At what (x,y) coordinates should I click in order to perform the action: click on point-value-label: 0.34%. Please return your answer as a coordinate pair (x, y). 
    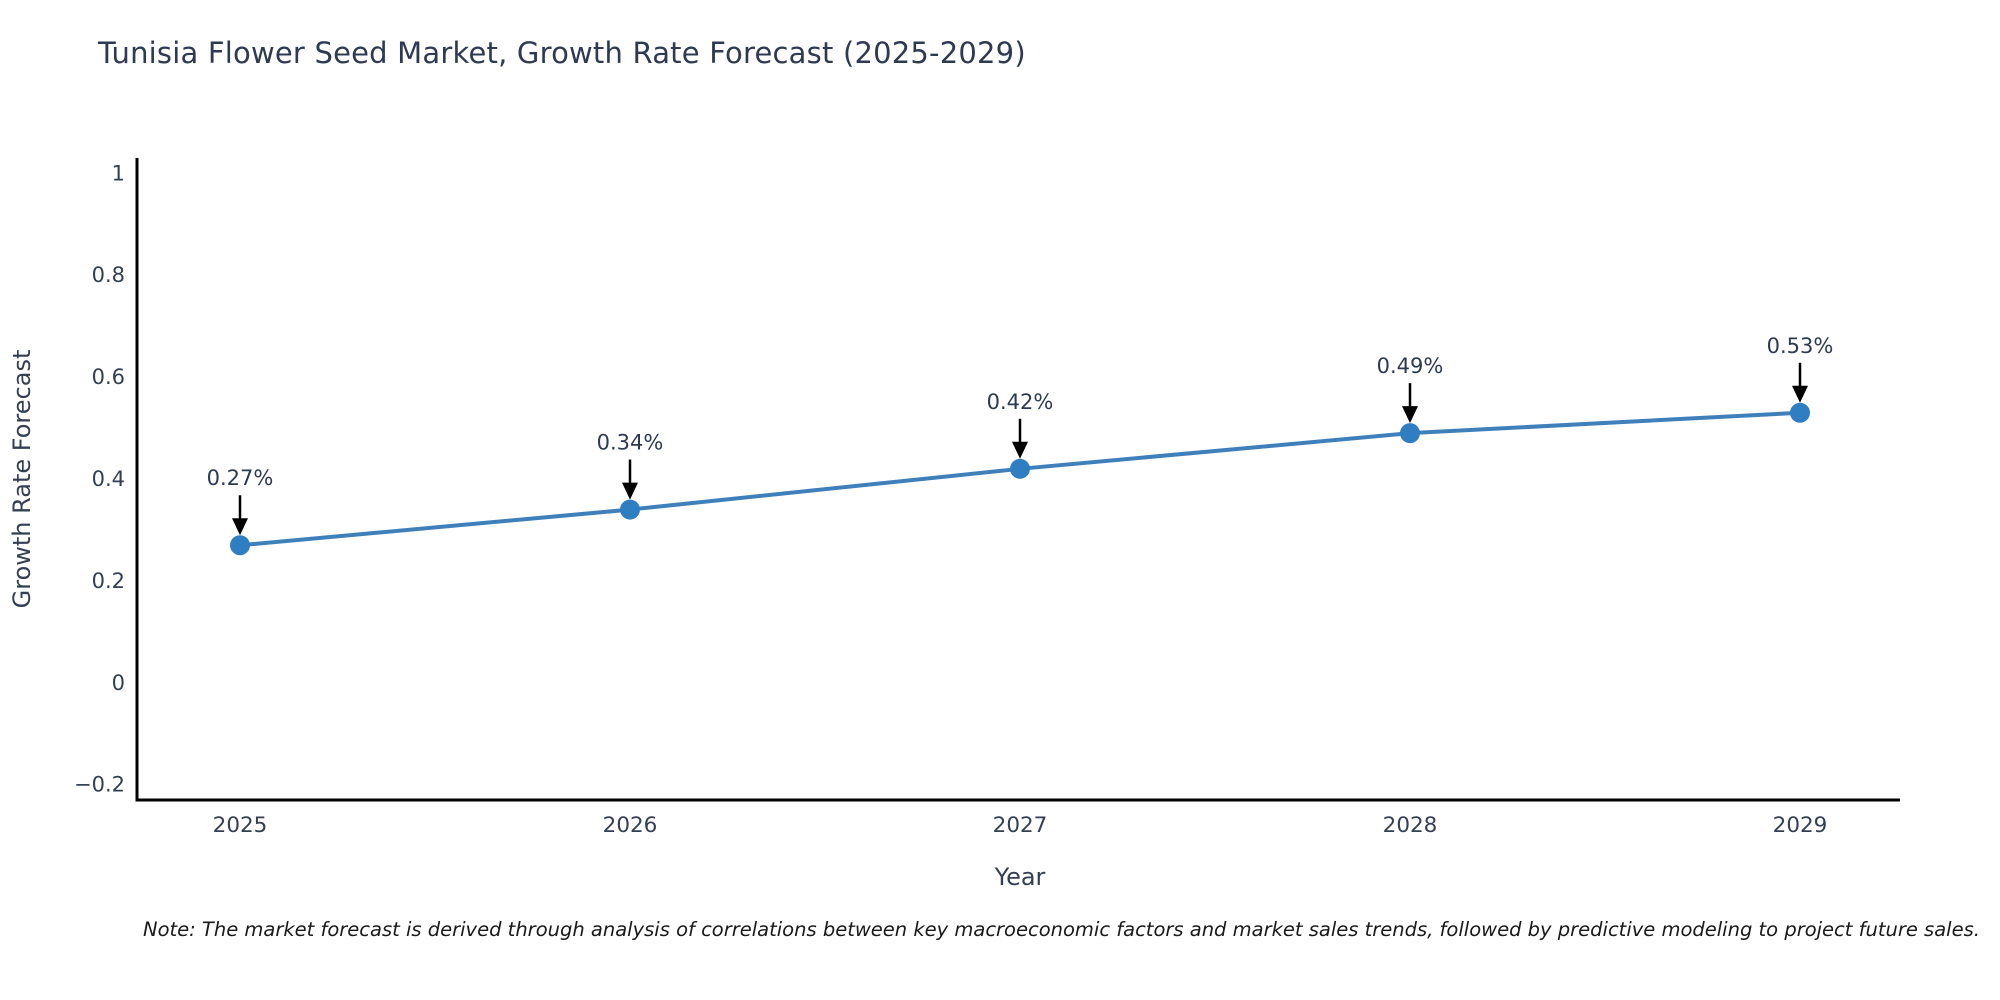
    Looking at the image, I should click on (630, 443).